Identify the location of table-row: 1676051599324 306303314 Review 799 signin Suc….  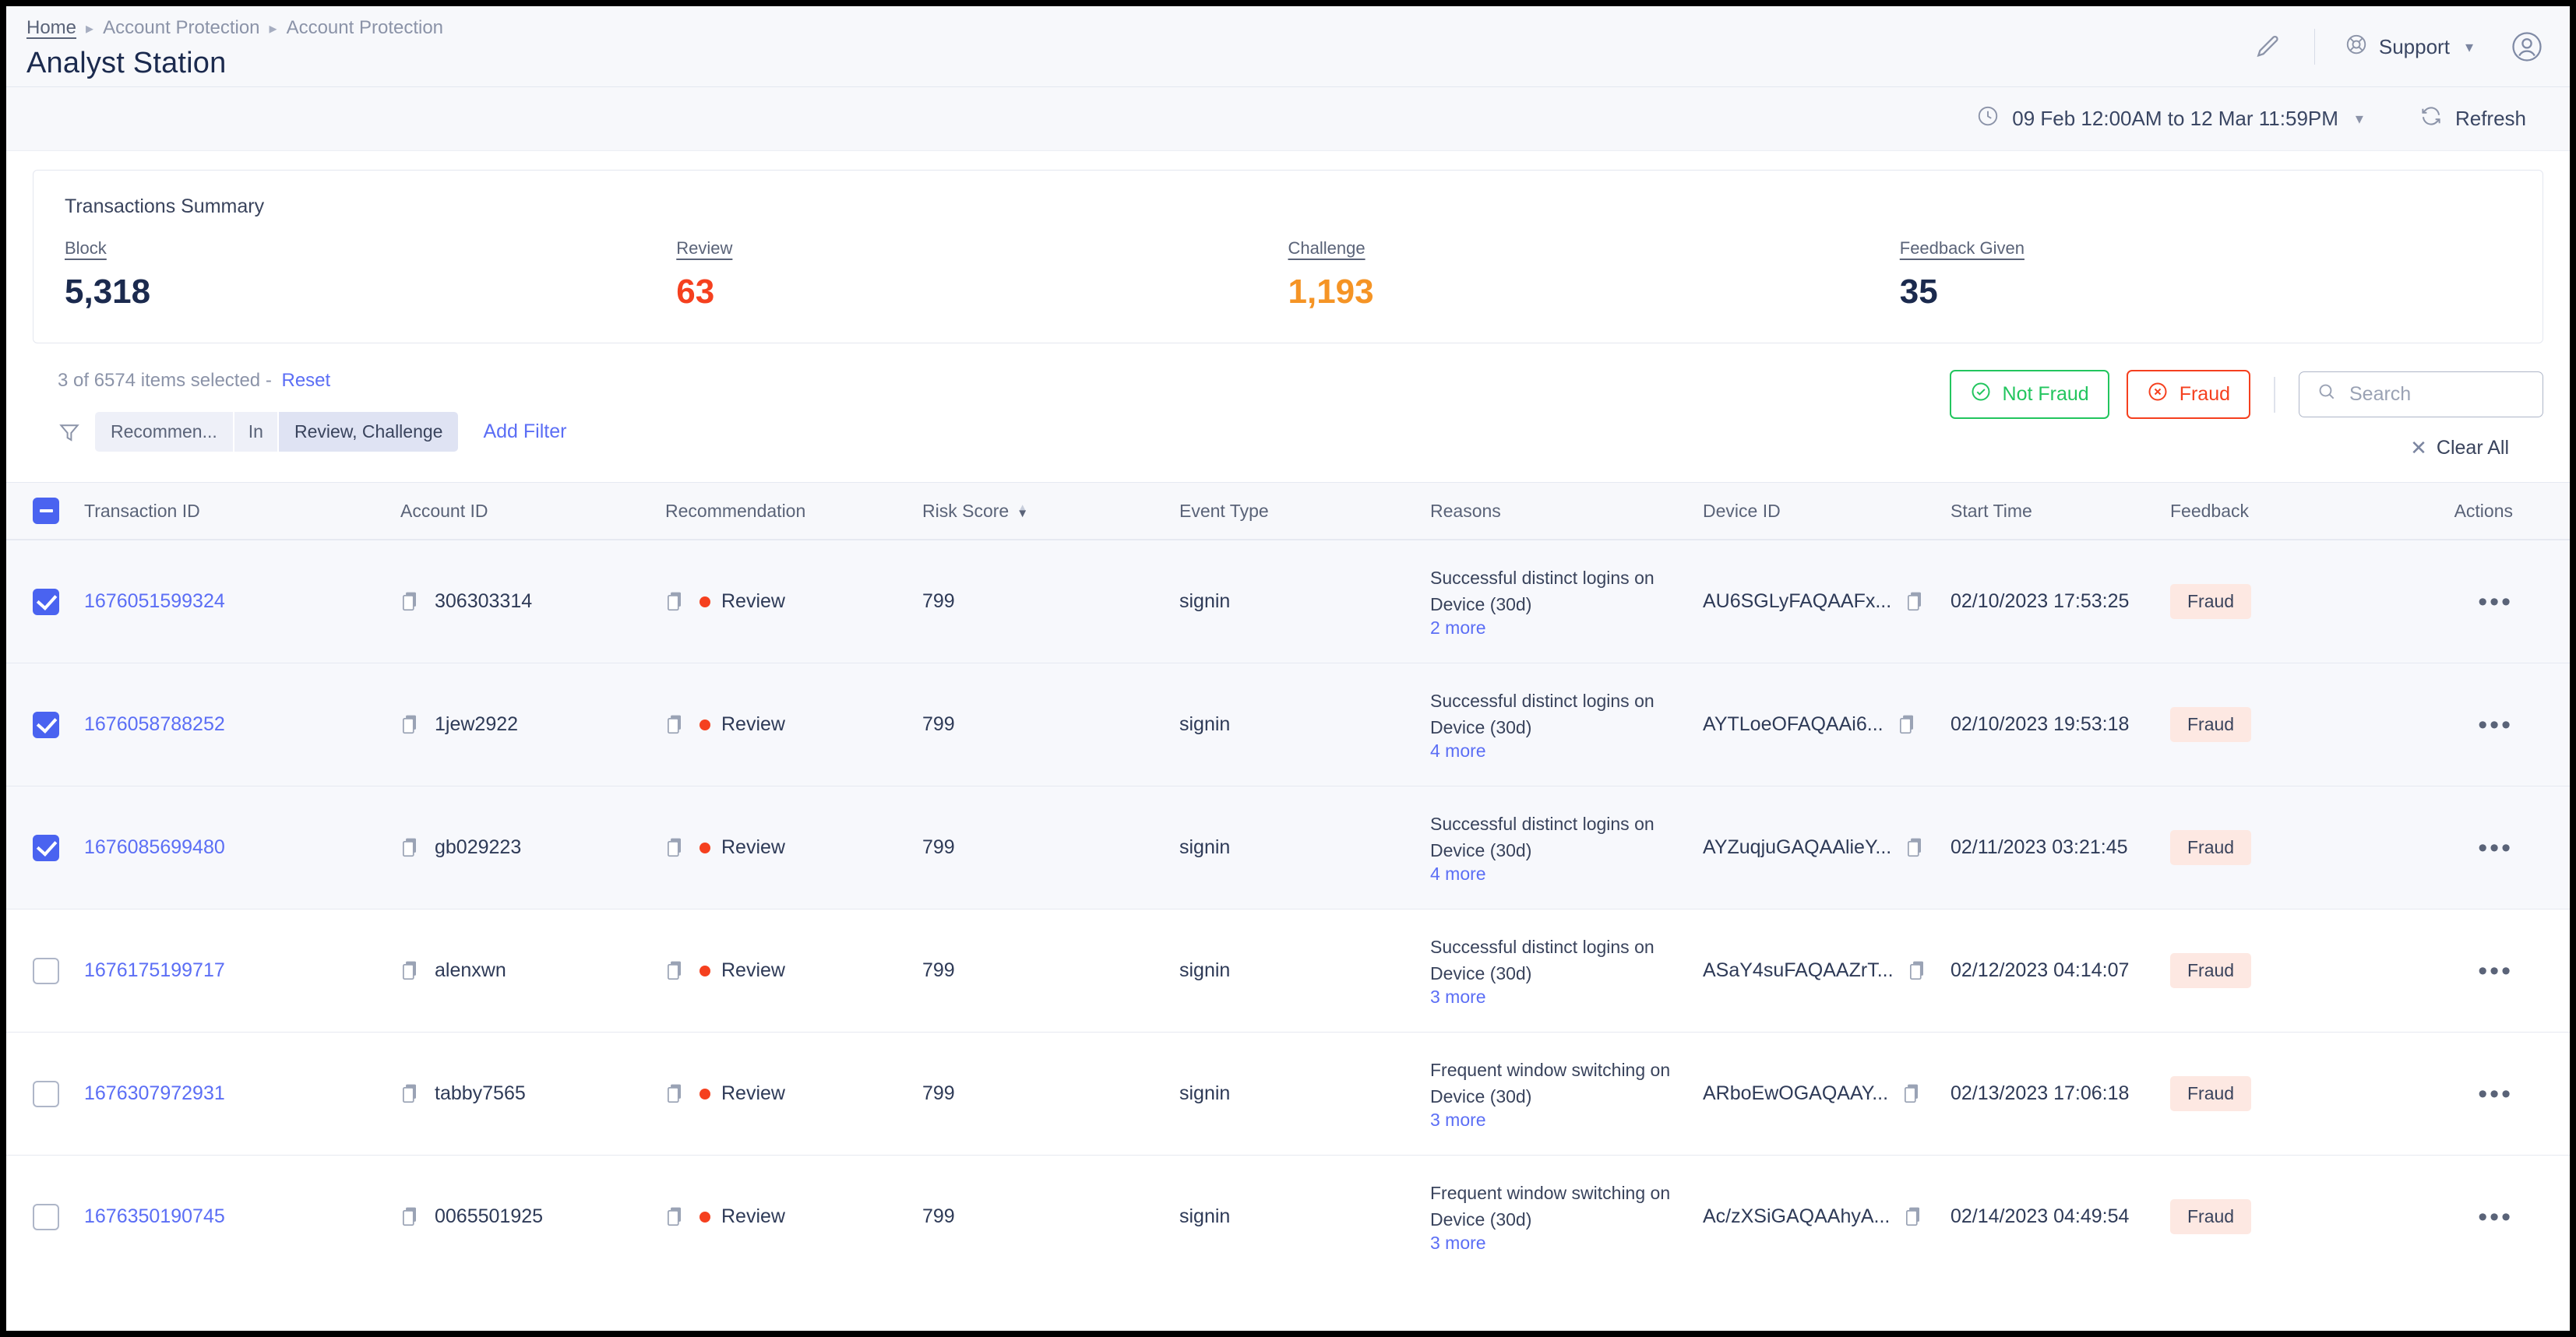
(1288, 601).